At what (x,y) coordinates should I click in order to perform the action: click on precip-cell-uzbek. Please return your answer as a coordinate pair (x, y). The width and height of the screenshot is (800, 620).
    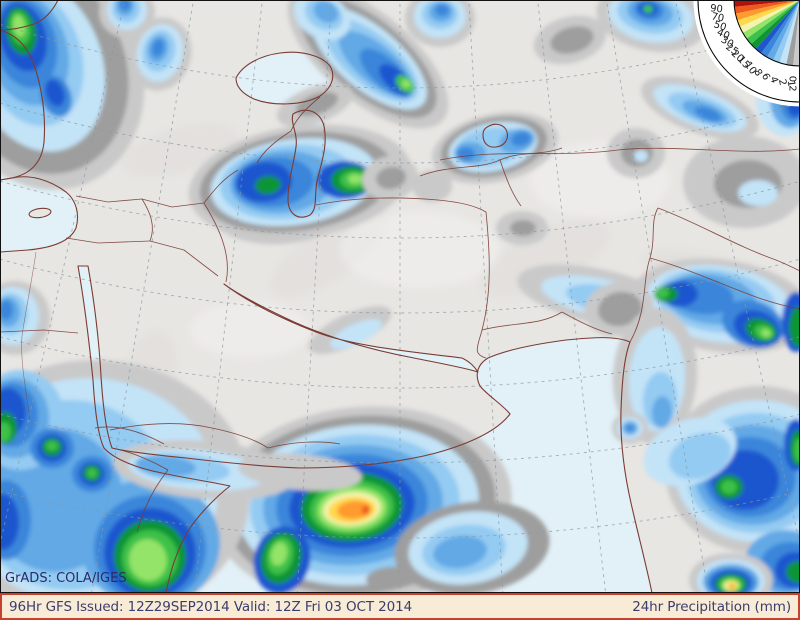
    Looking at the image, I should click on (495, 148).